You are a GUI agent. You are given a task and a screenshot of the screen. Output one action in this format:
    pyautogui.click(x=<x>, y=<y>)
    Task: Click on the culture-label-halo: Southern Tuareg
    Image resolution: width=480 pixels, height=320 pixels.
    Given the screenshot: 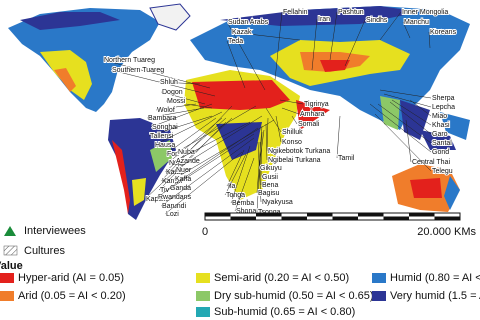 What is the action you would take?
    pyautogui.click(x=138, y=70)
    